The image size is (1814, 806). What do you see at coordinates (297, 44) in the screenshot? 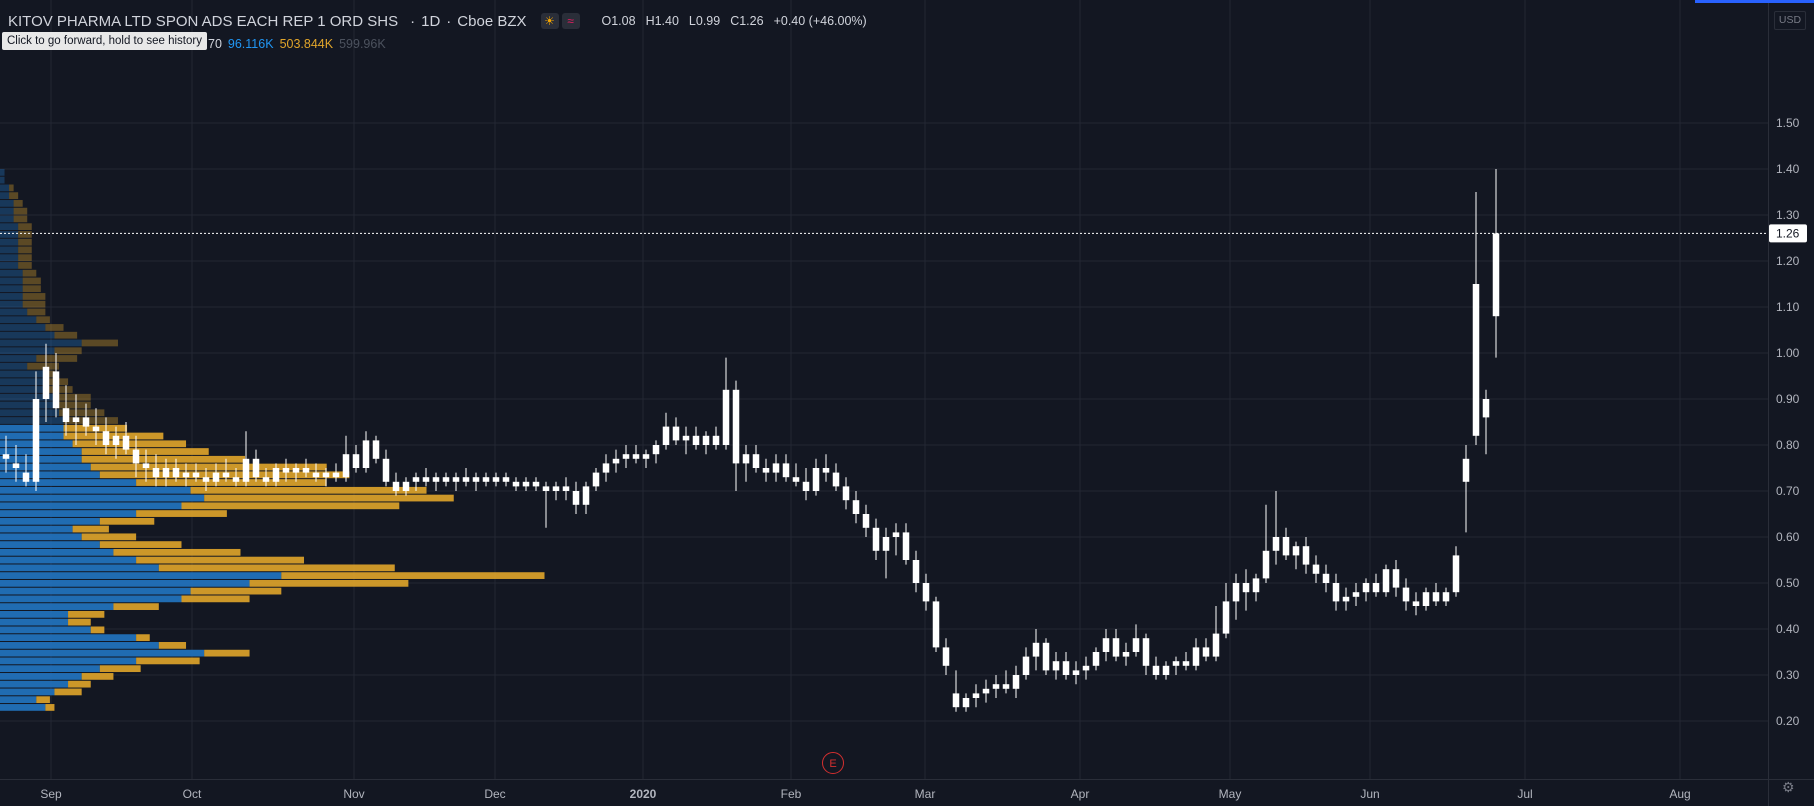
I see `volume-profile-legend: 70 96.116K 503.844K 599.96K` at bounding box center [297, 44].